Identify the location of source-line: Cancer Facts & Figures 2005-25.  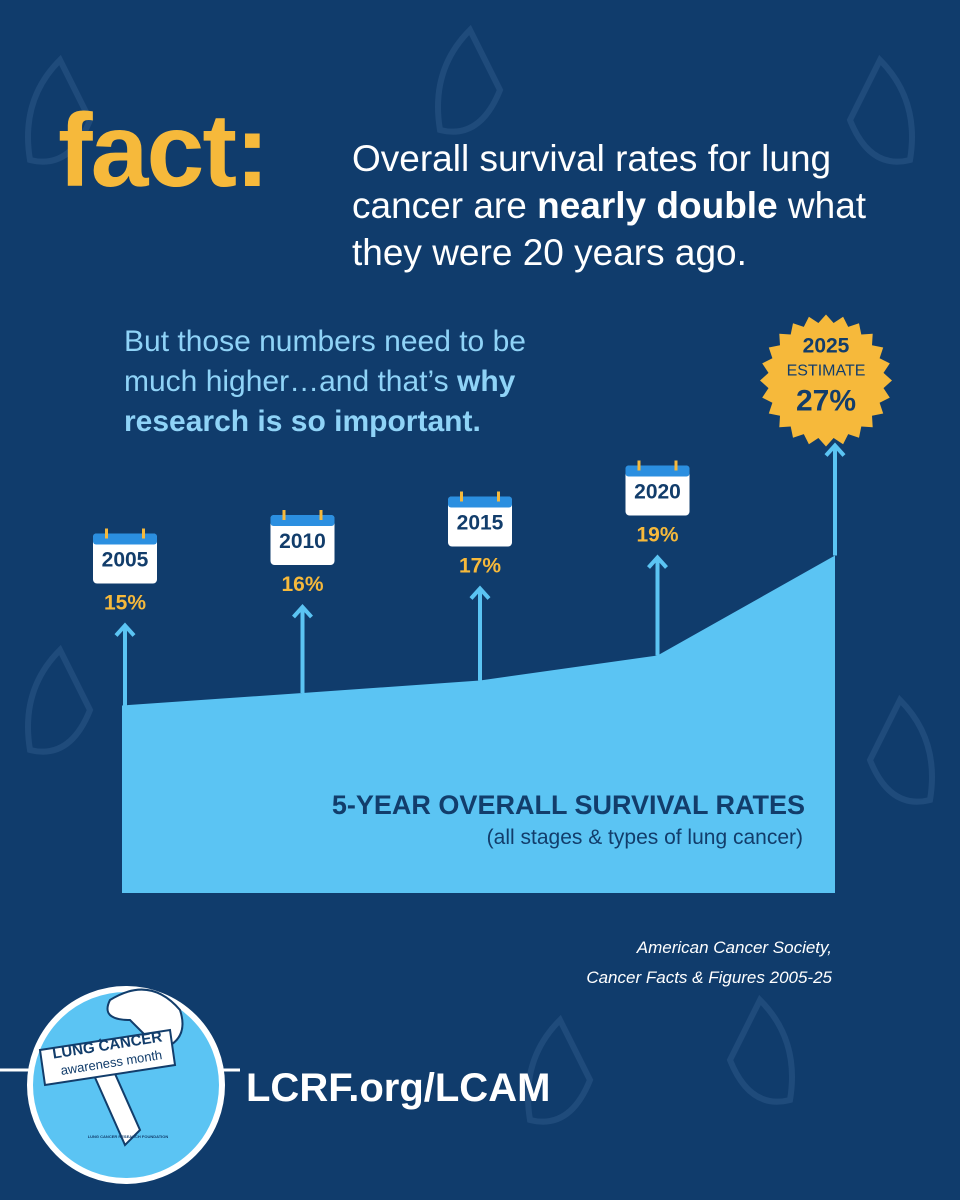
(709, 977).